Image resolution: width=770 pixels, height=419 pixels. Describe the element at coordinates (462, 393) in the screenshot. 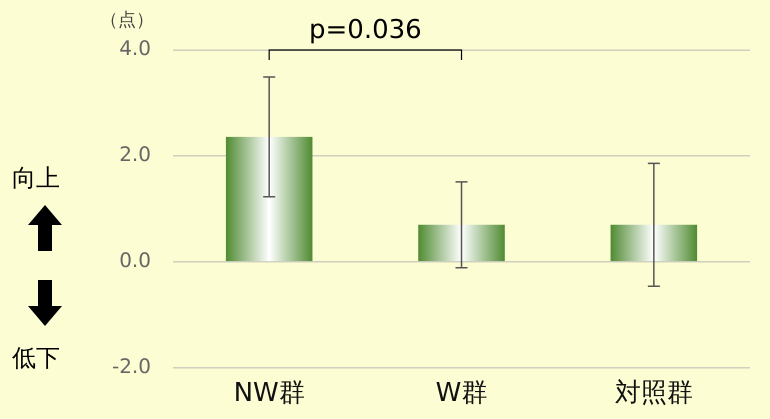

I see `x-tick-label: W群` at that location.